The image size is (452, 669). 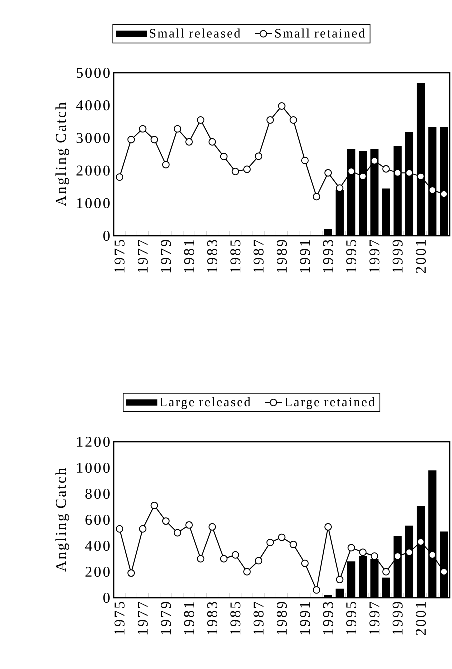 What do you see at coordinates (98, 572) in the screenshot?
I see `y-tick-label: 200` at bounding box center [98, 572].